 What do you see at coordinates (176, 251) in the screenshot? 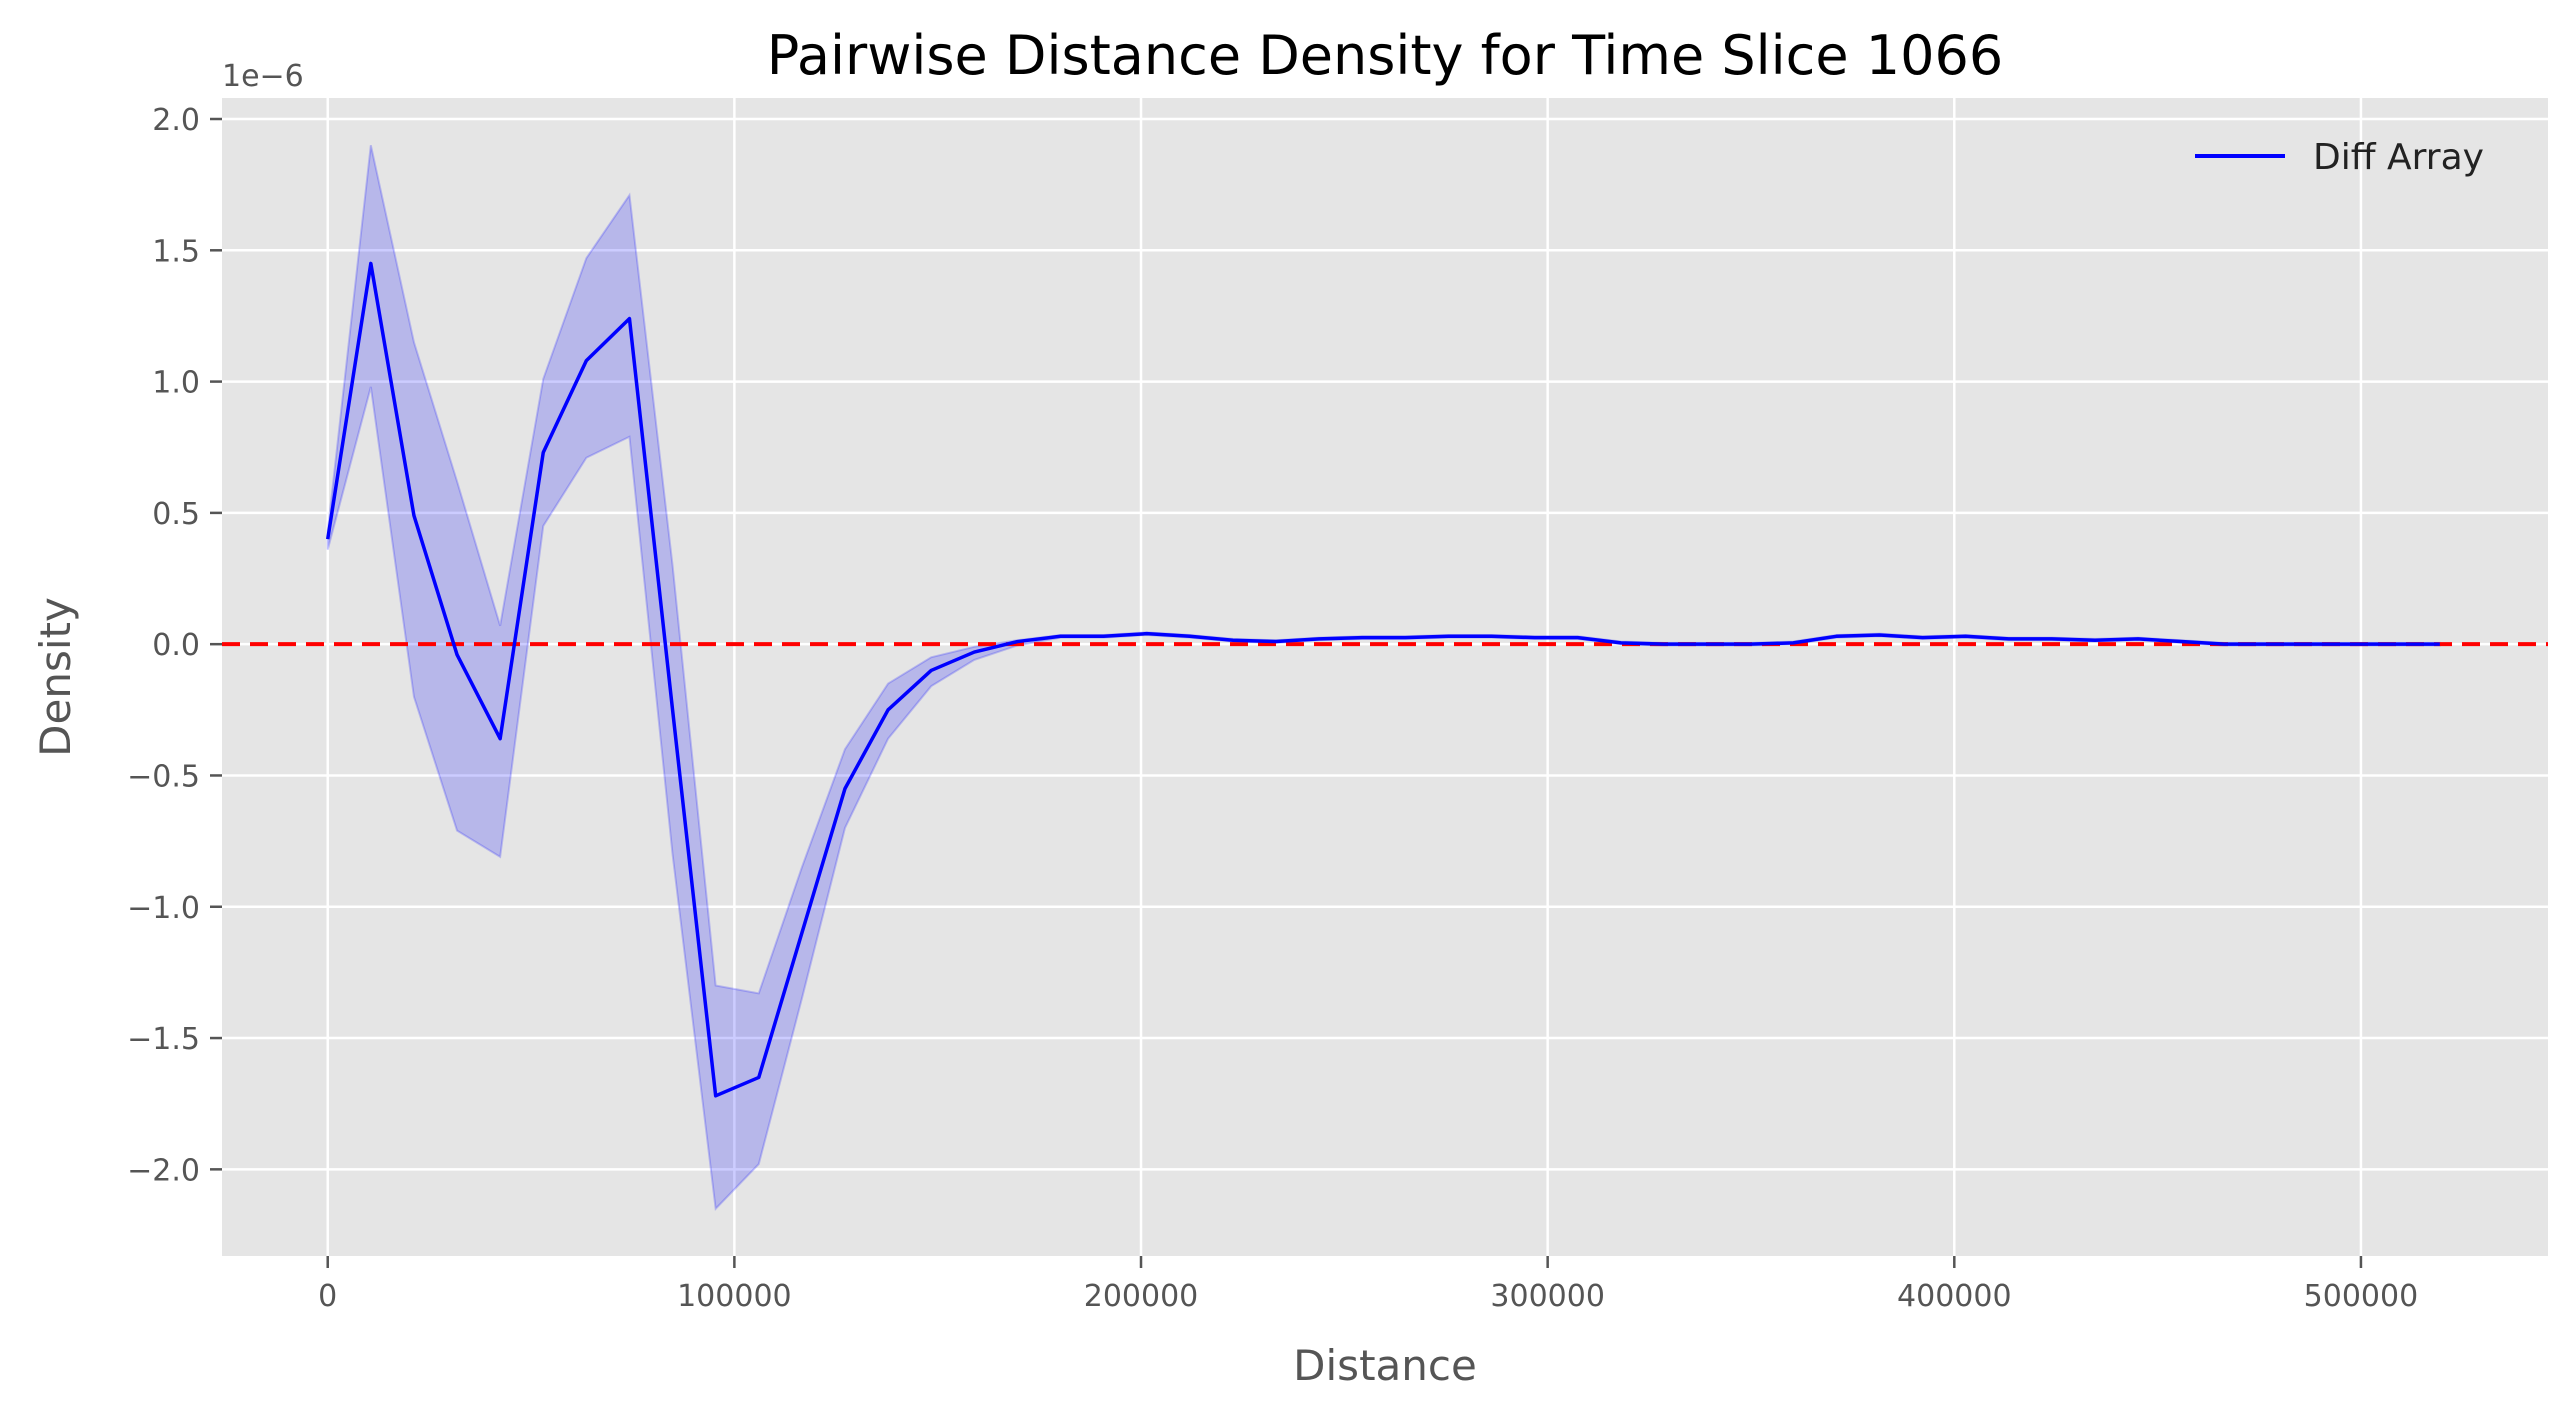
I see `y-tick-label: 1.5` at bounding box center [176, 251].